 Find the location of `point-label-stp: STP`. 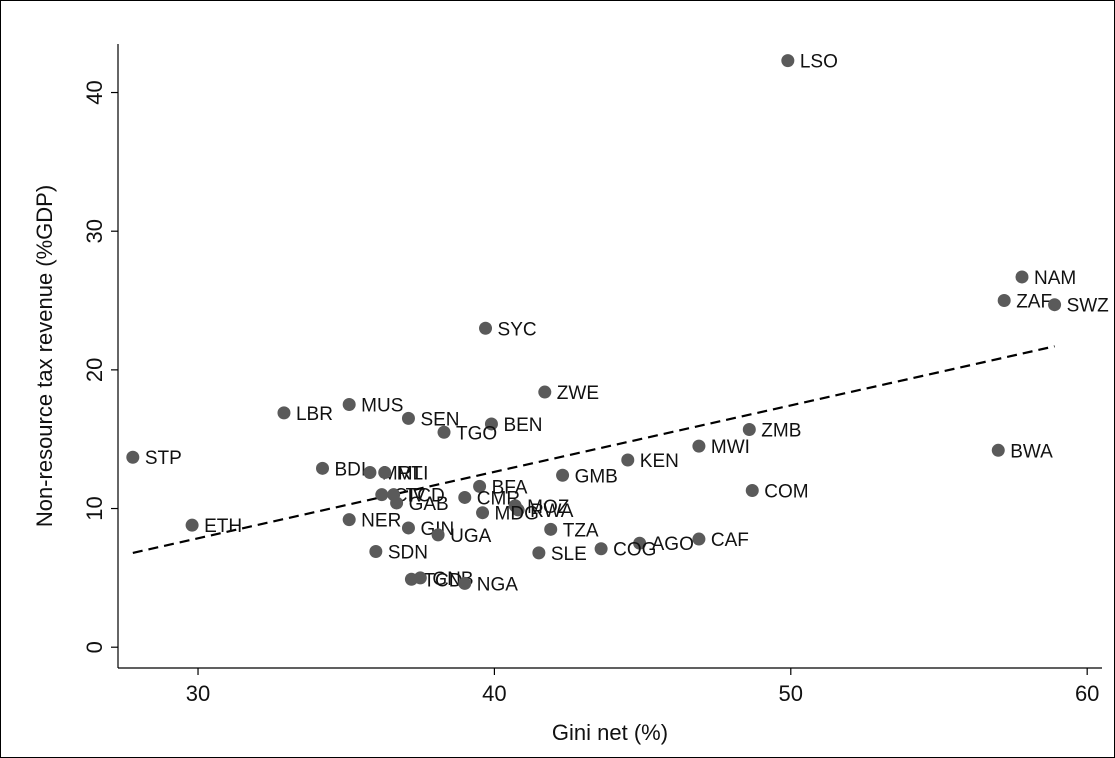

point-label-stp: STP is located at coordinates (163, 458).